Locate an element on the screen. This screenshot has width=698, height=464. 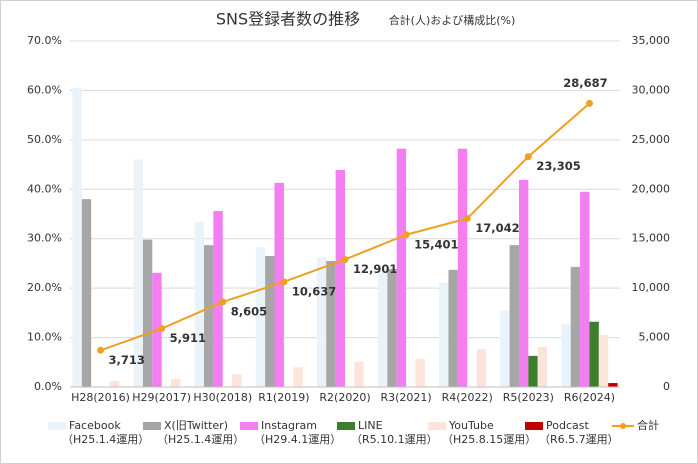
y2-tick-label: 10,000 is located at coordinates (651, 287).